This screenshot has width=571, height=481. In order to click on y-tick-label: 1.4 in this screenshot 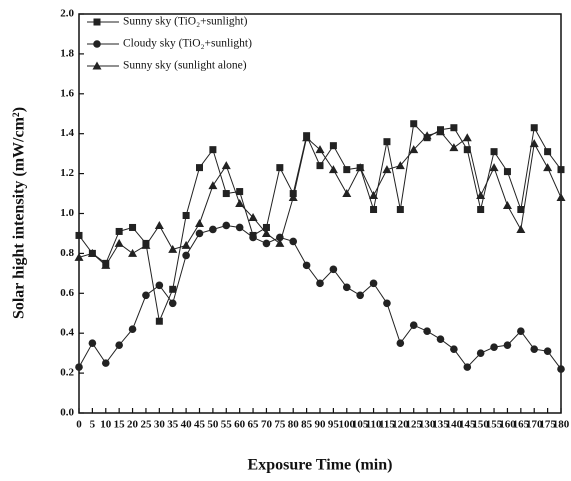, I will do `click(67, 133)`.